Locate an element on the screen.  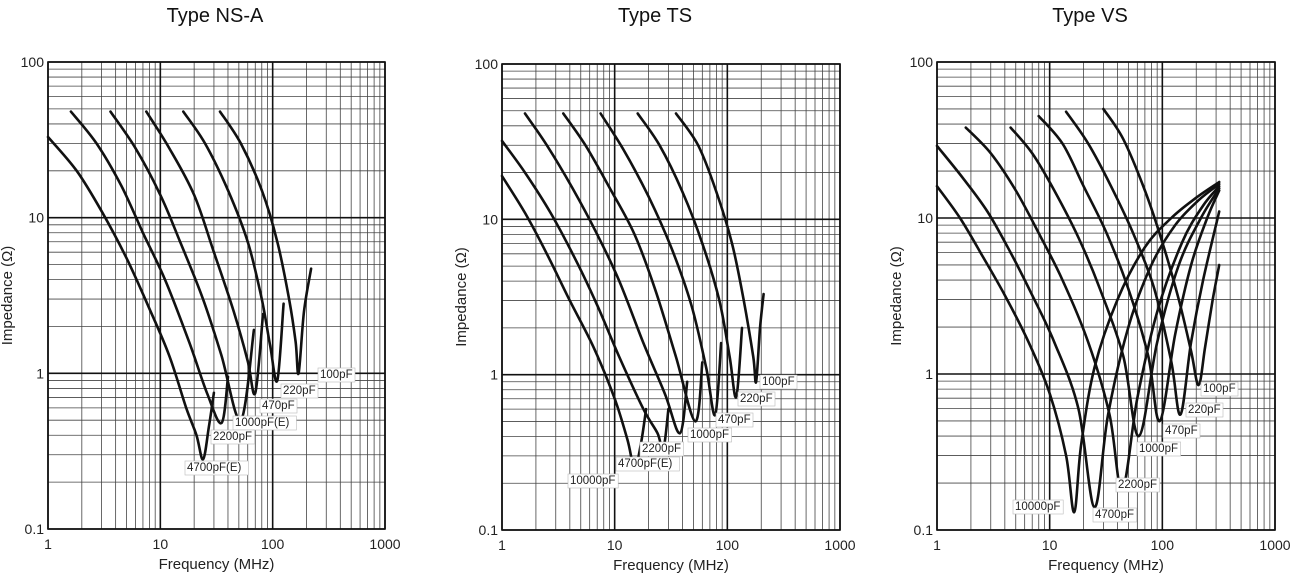
series-label: 4700pF is located at coordinates (1114, 515).